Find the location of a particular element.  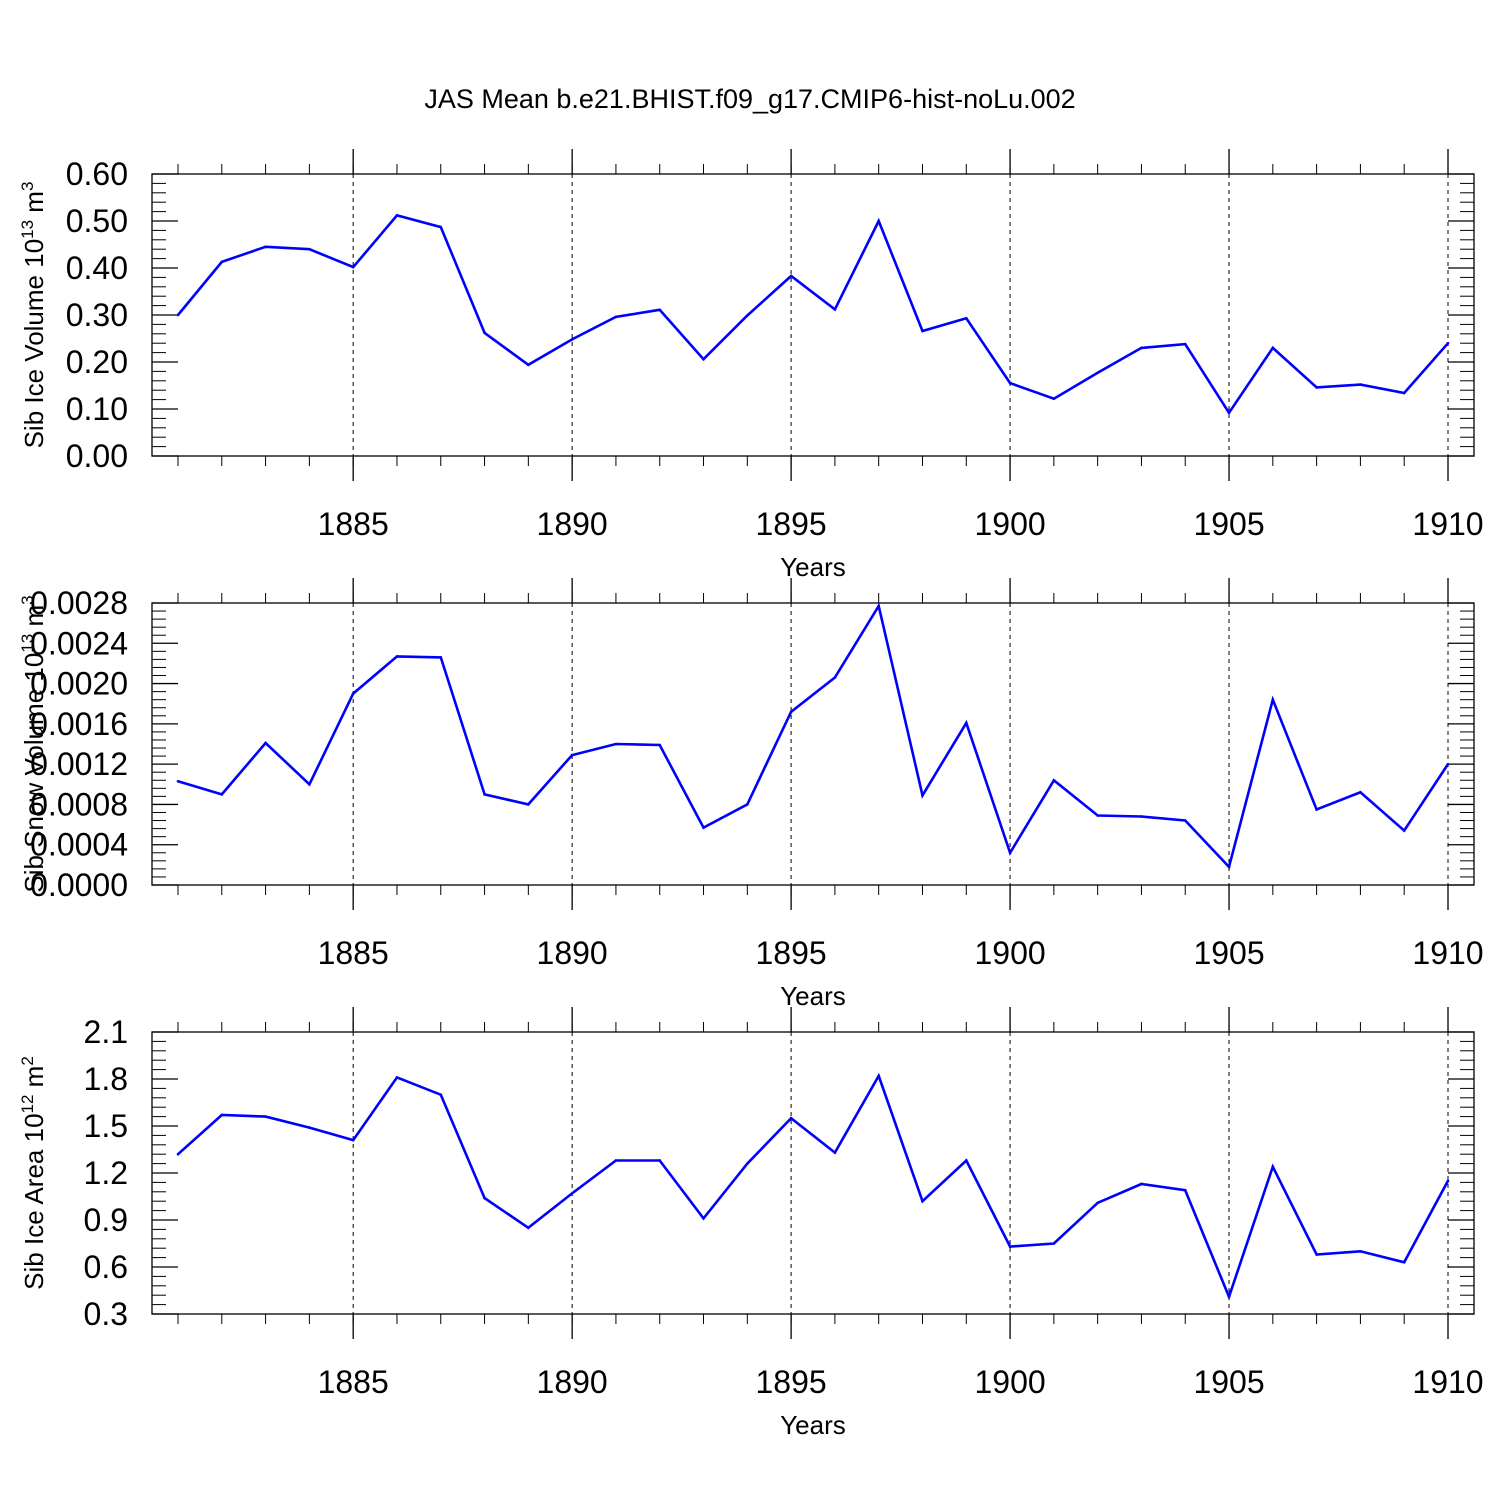

y-tick-label: 1.8 is located at coordinates (106, 1079).